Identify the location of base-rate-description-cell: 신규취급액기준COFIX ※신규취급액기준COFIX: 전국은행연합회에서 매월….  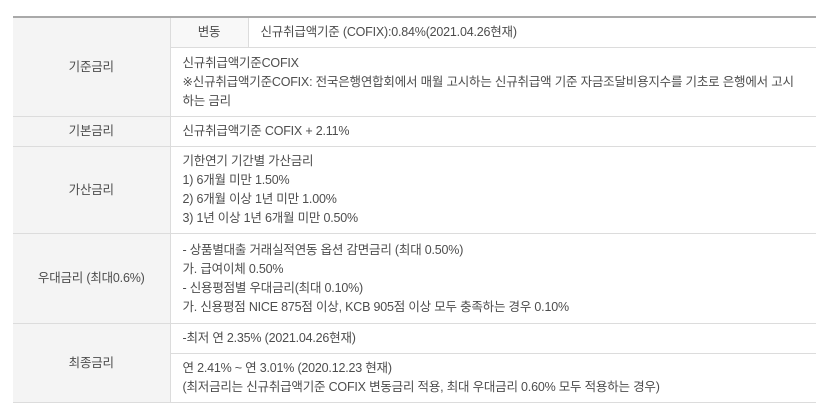
(492, 82).